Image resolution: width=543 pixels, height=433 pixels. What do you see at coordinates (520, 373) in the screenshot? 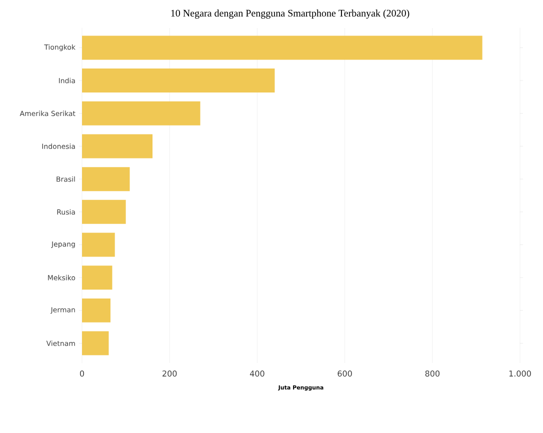
I see `x-tick-label: 1.000` at bounding box center [520, 373].